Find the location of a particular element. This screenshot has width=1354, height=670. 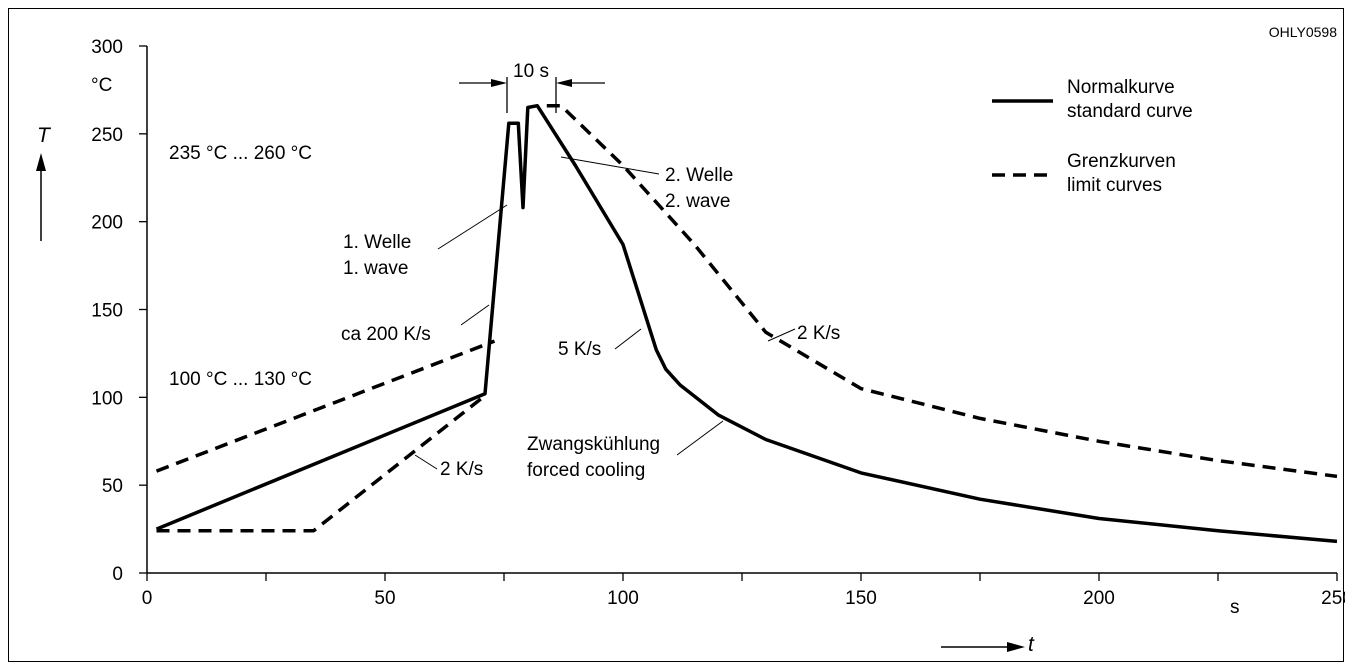

preheat-range-label: 100 °C ... 130 °C is located at coordinates (240, 379).